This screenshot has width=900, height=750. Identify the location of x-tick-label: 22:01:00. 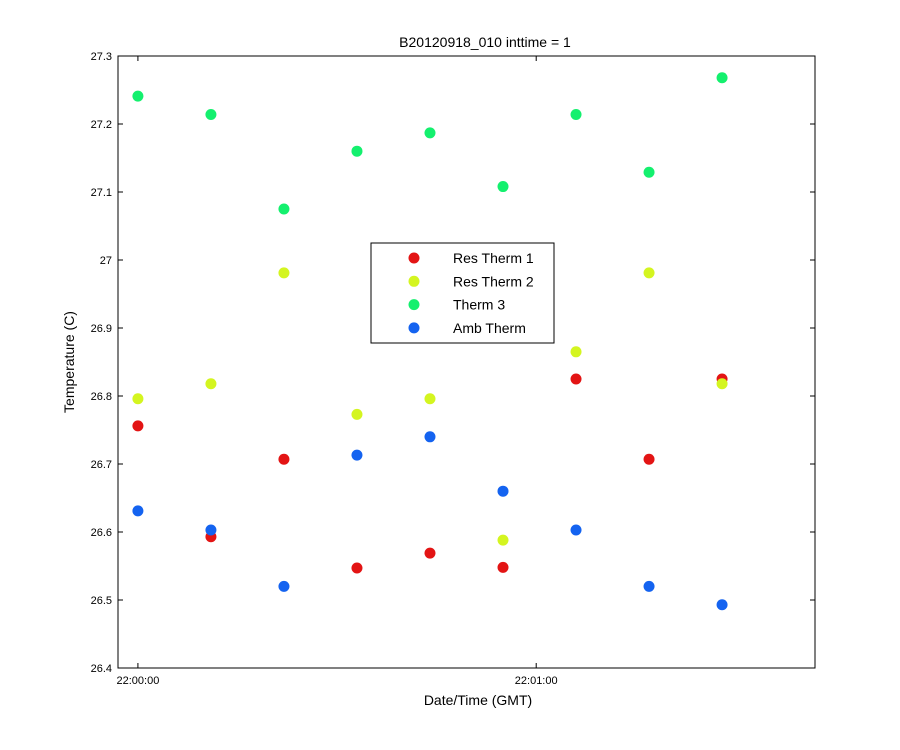
(536, 681).